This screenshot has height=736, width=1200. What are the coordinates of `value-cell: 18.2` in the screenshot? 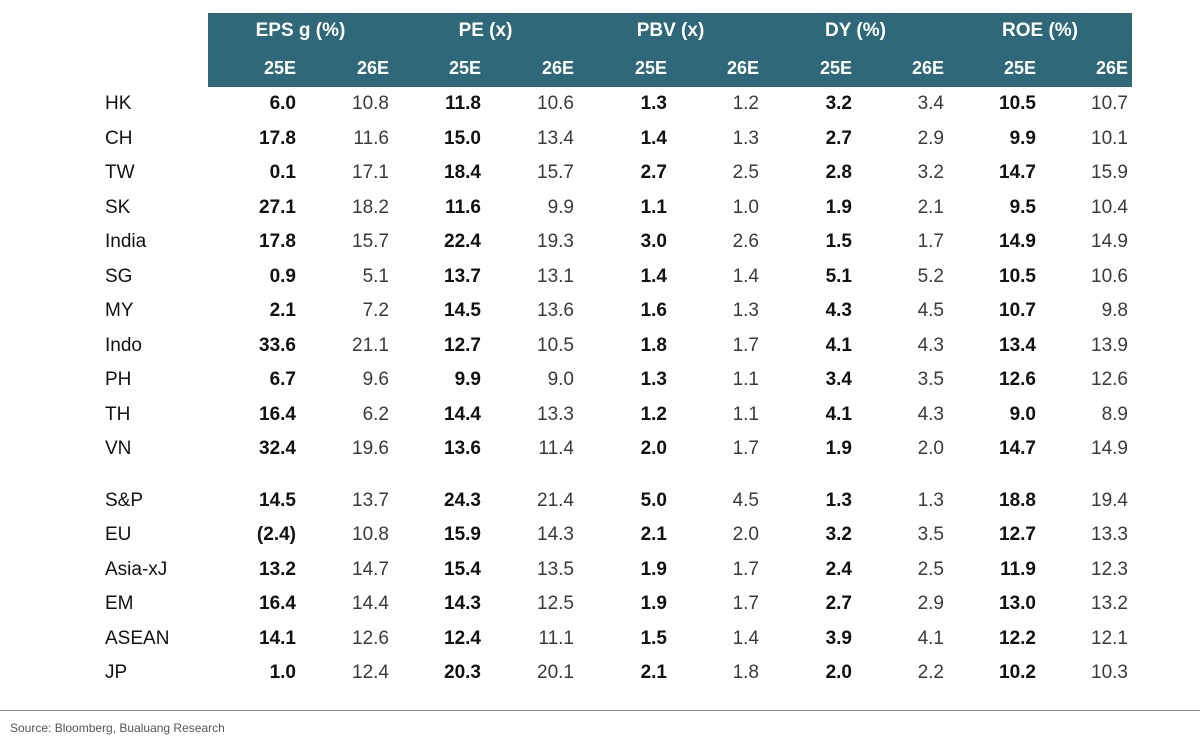 It's located at (370, 207).